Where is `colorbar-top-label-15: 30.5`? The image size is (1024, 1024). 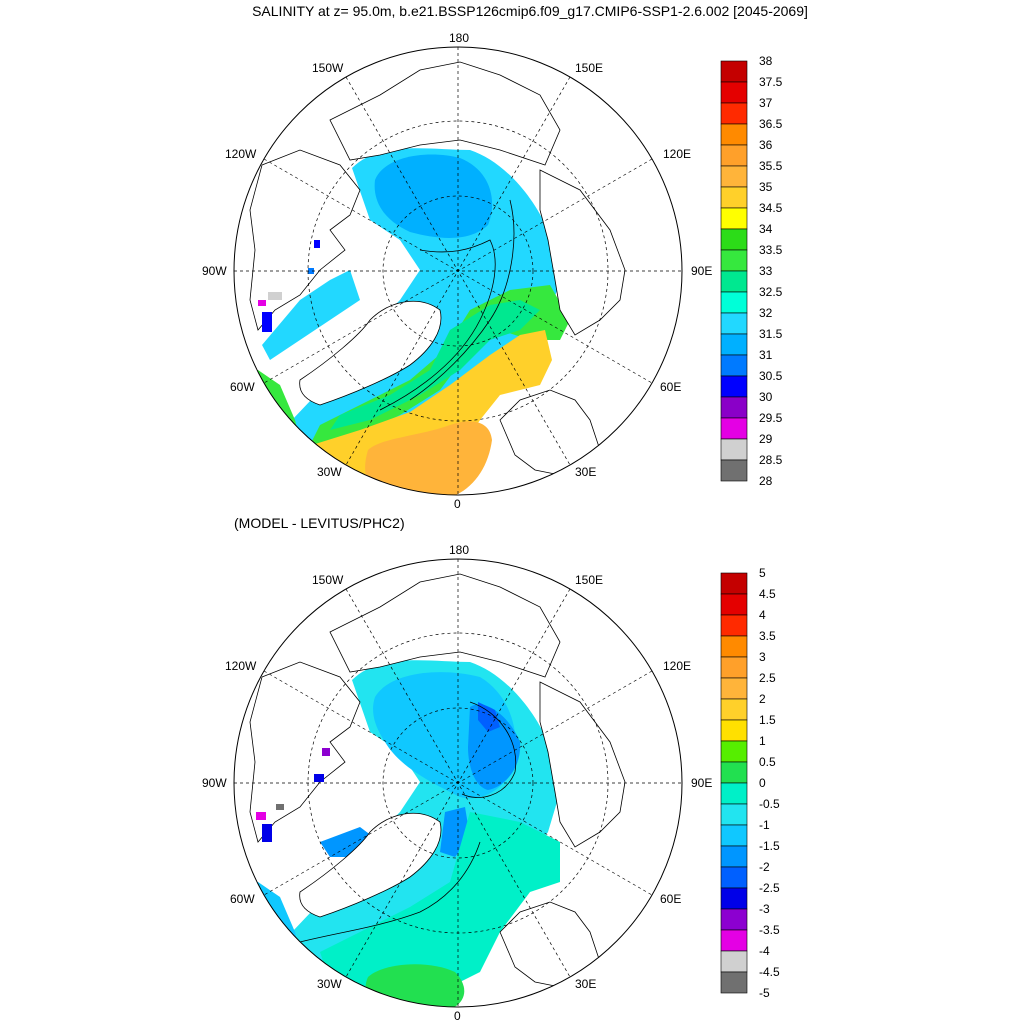
colorbar-top-label-15: 30.5 is located at coordinates (771, 376).